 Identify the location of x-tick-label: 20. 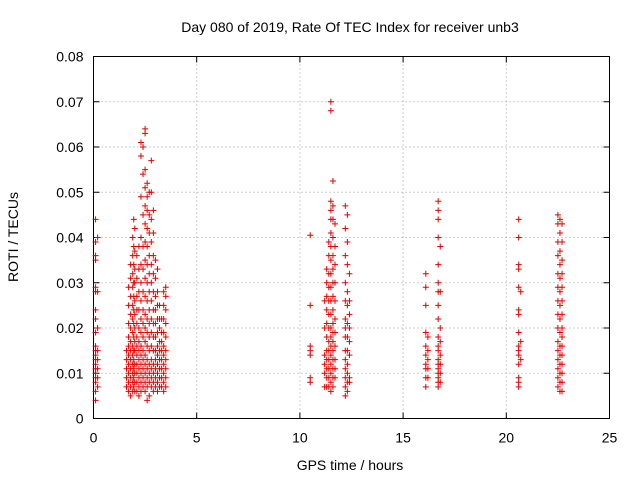
(507, 438).